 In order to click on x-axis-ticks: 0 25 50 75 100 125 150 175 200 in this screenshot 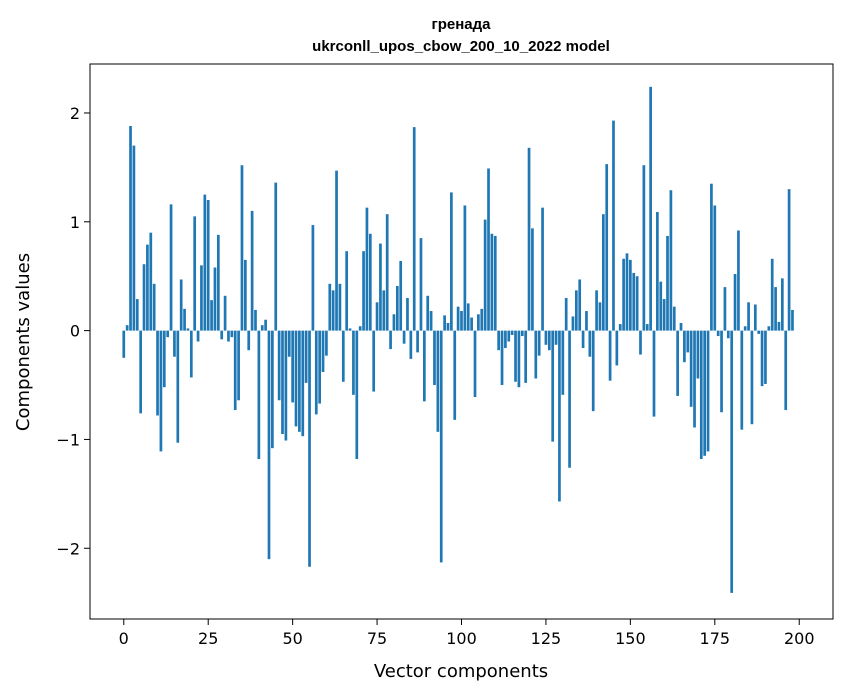, I will do `click(467, 633)`.